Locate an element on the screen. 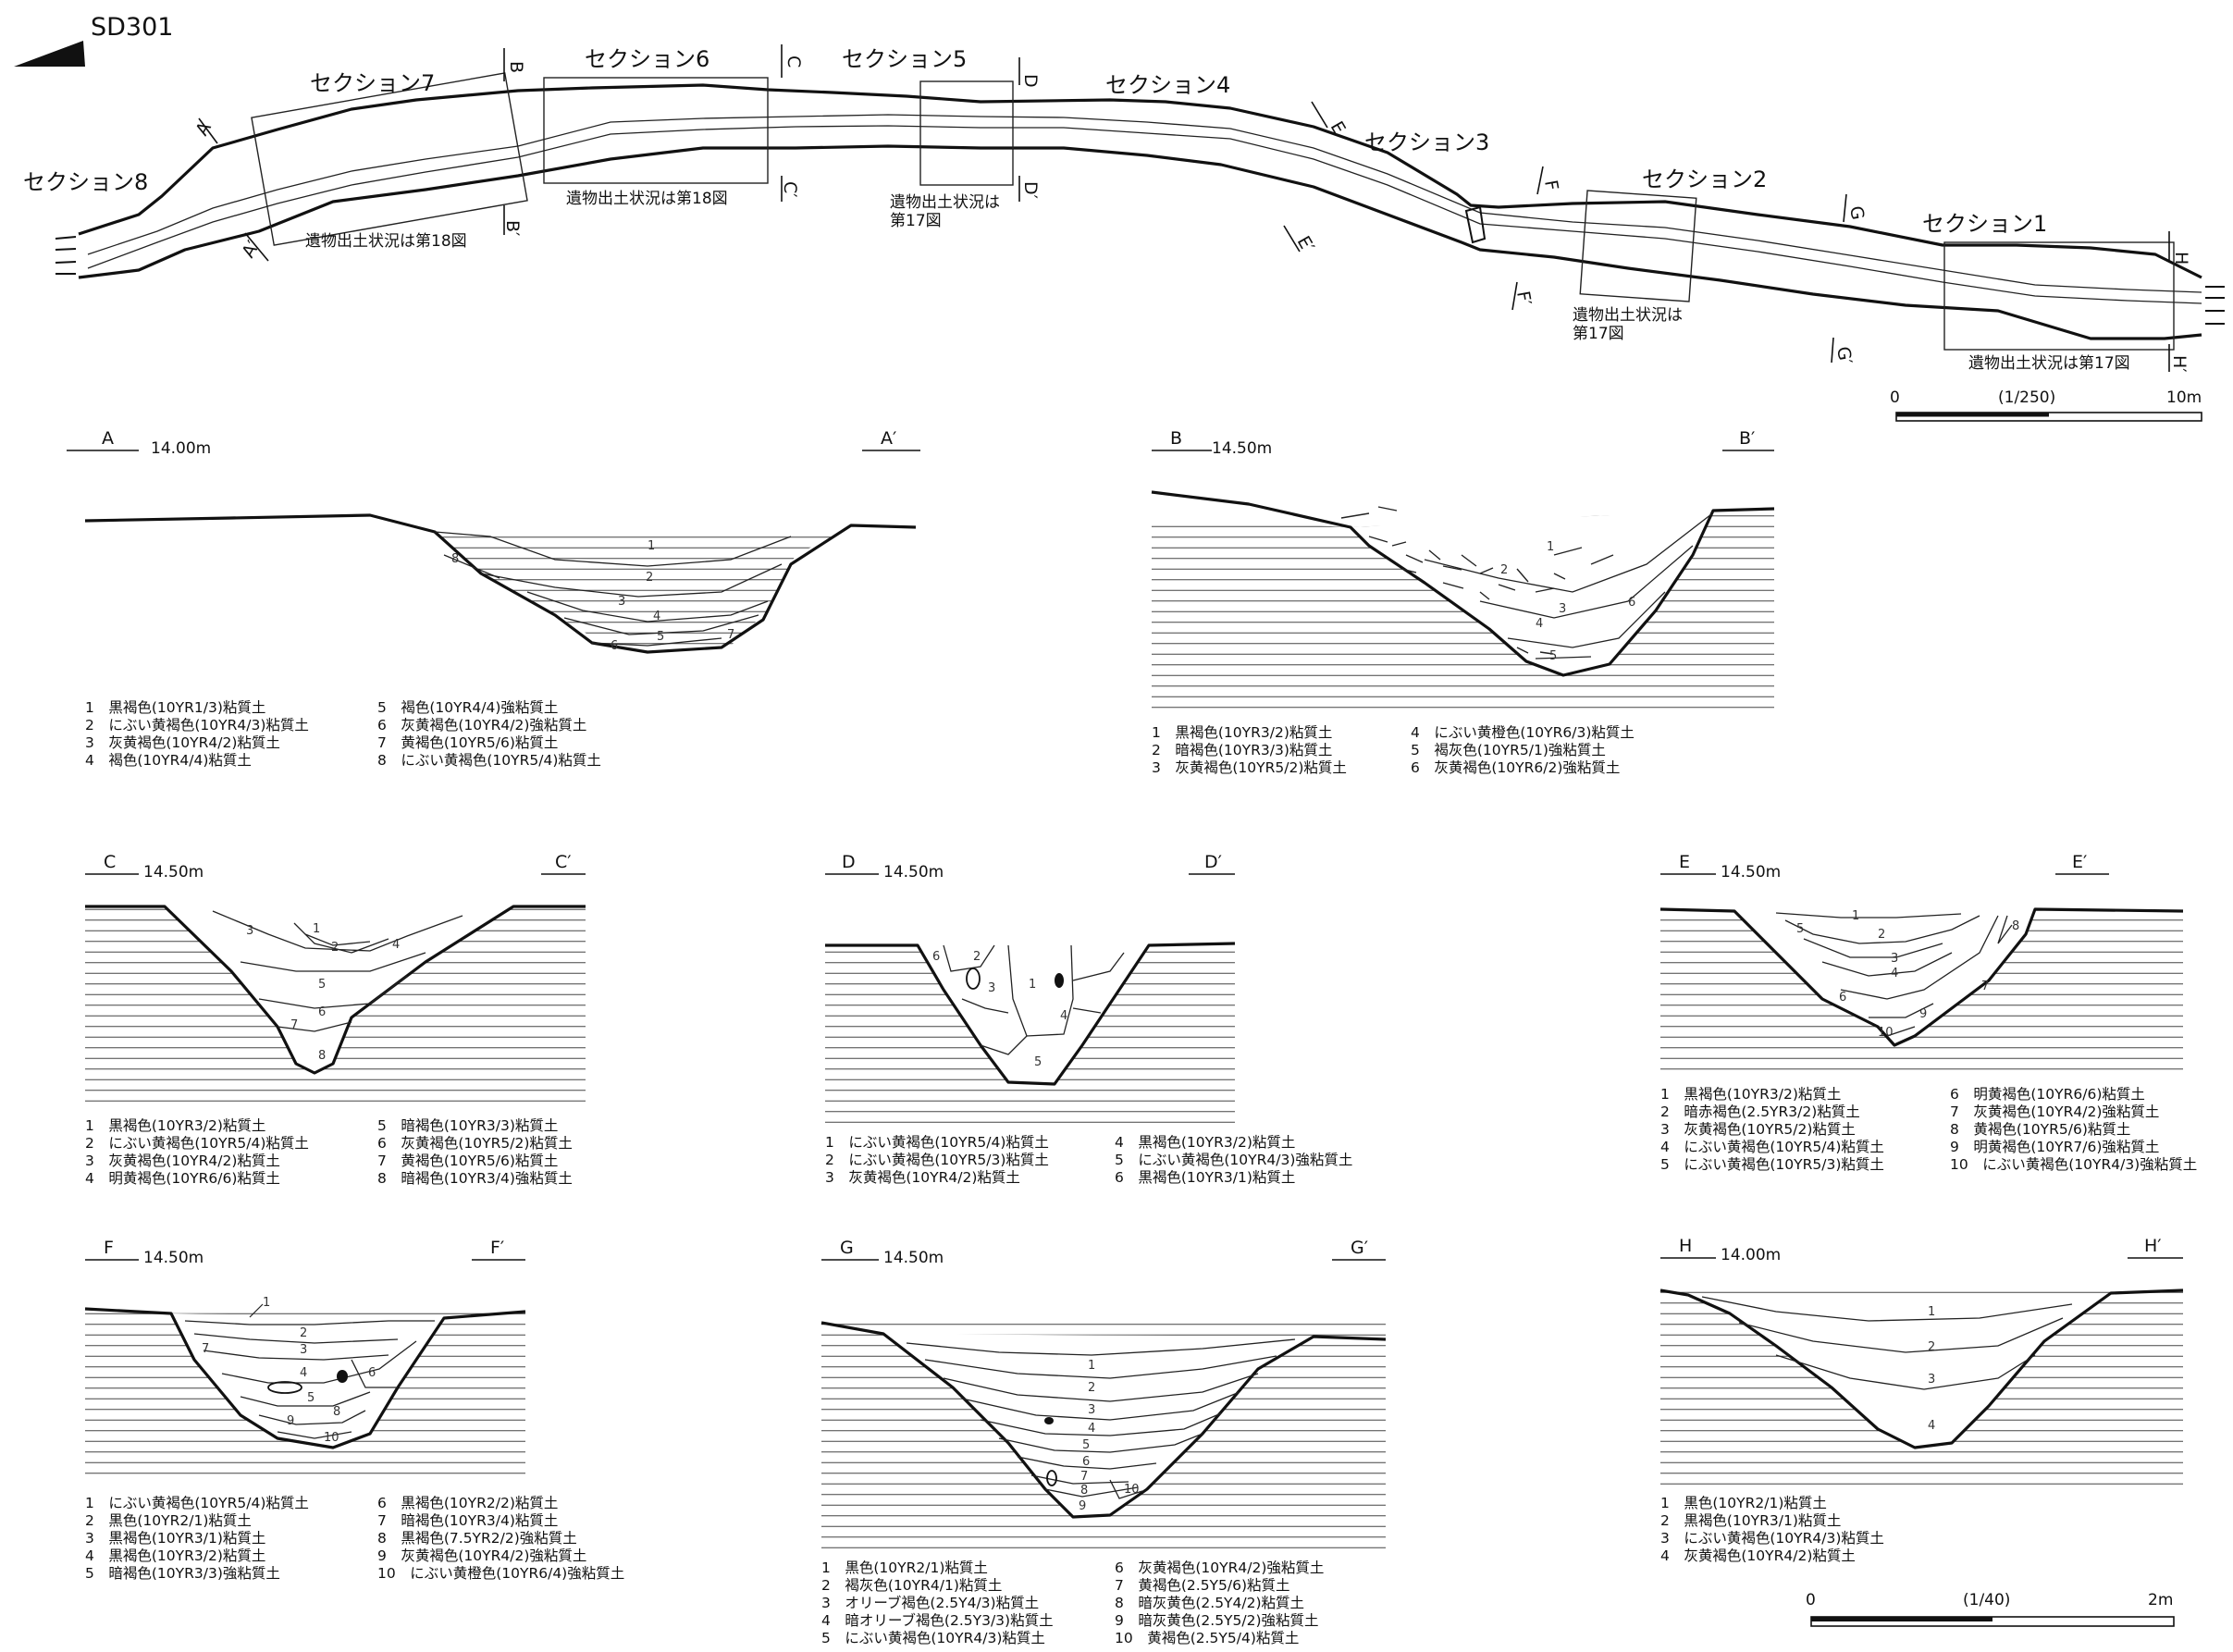  svg-text: 3 灰黄褐色(10YR4/2)粘質土 is located at coordinates (182, 743).